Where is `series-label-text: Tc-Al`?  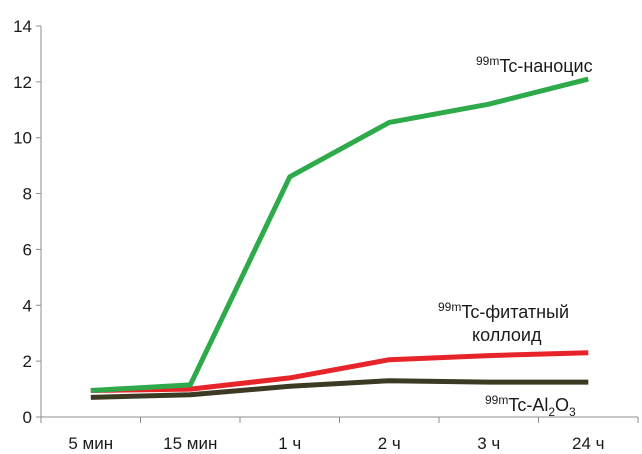 series-label-text: Tc-Al is located at coordinates (528, 405).